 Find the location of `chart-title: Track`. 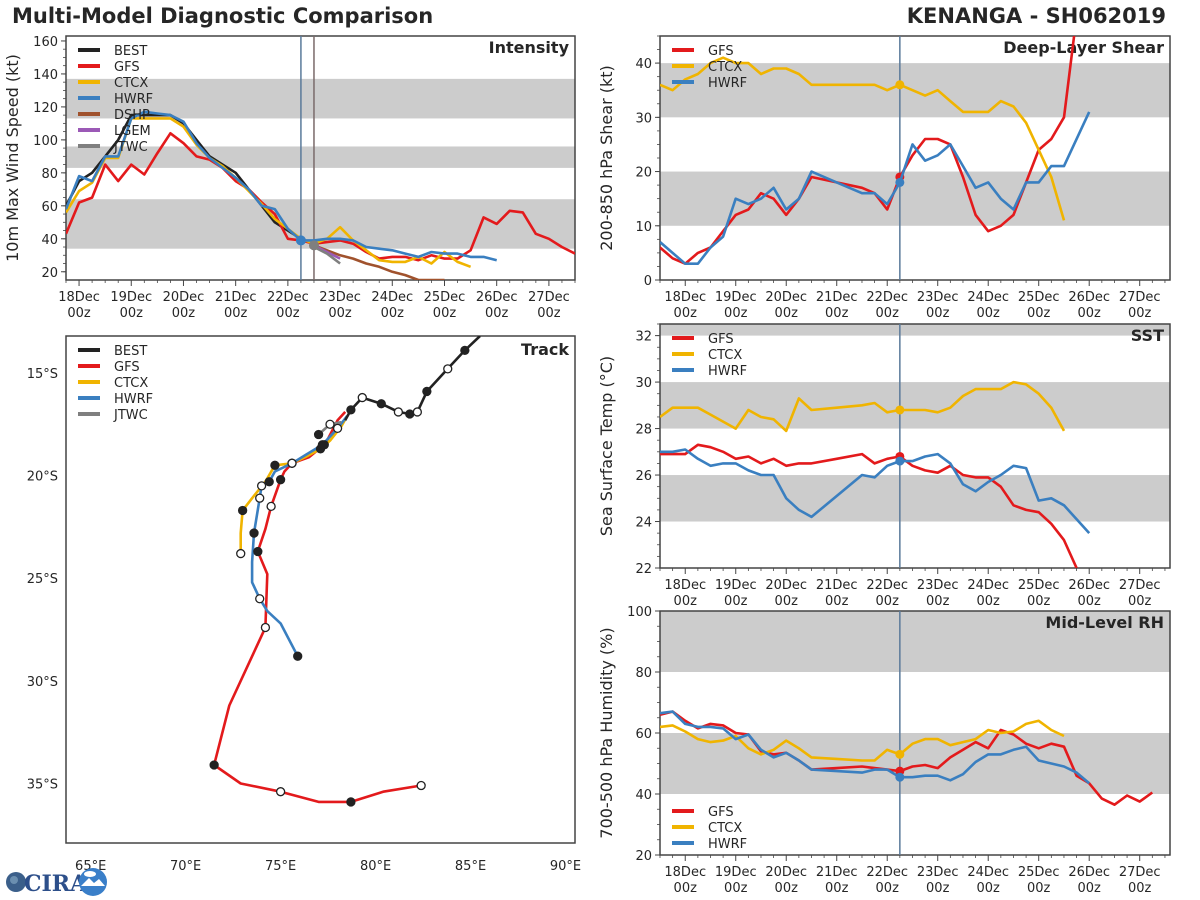

chart-title: Track is located at coordinates (545, 349).